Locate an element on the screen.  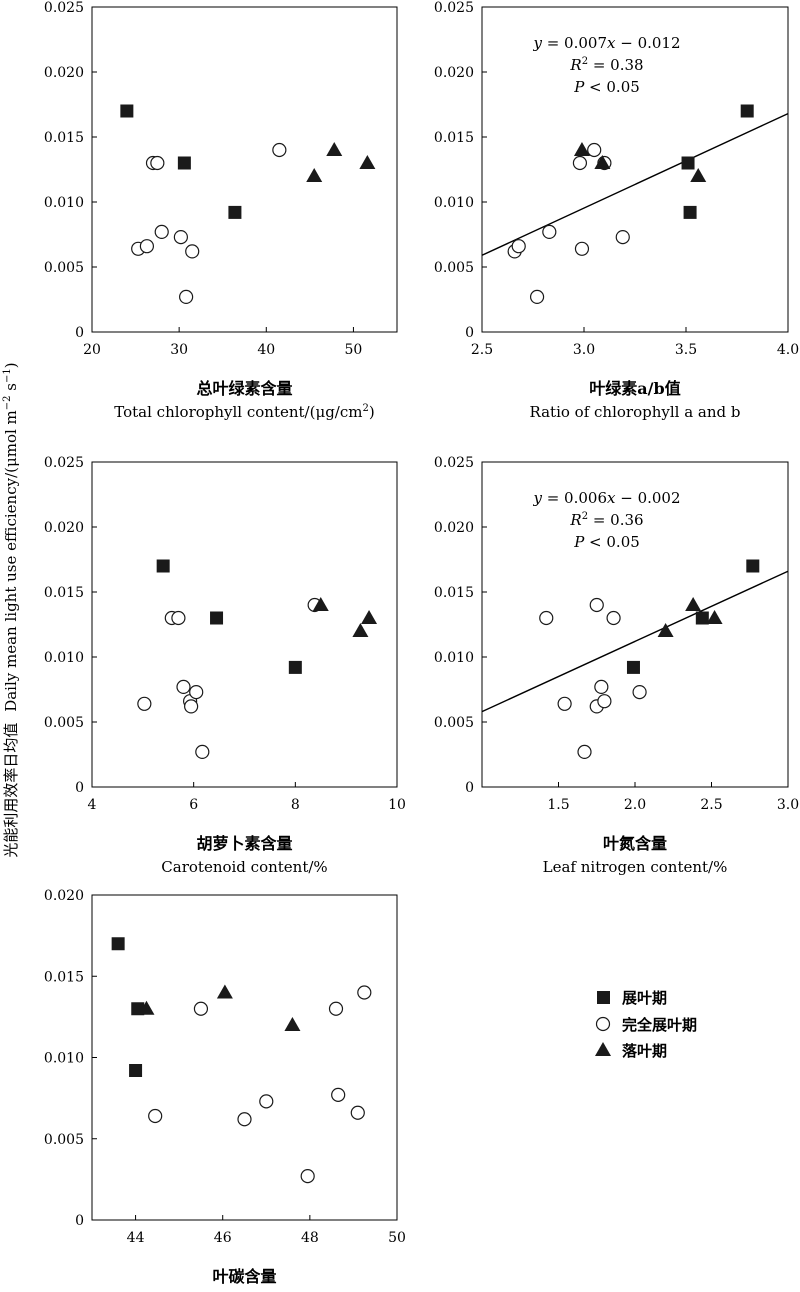
x-axis-label-cn: 总叶绿素含量 is located at coordinates (244, 388).